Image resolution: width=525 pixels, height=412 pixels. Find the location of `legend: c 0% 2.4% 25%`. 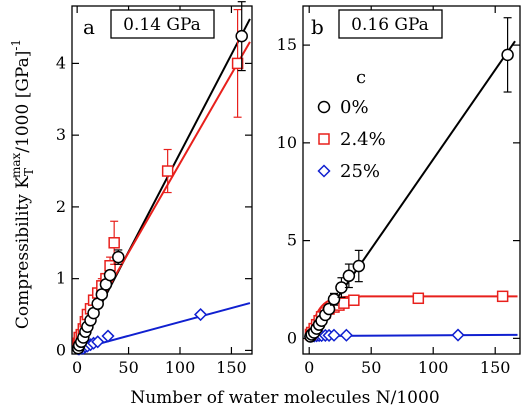

legend: c 0% 2.4% 25% is located at coordinates (351, 124).